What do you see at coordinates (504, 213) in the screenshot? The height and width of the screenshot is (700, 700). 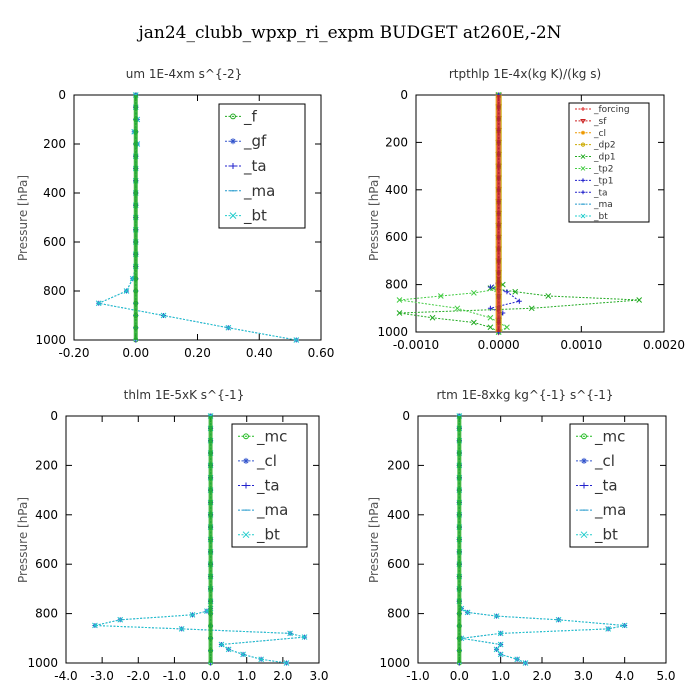 I see `series-line` at bounding box center [504, 213].